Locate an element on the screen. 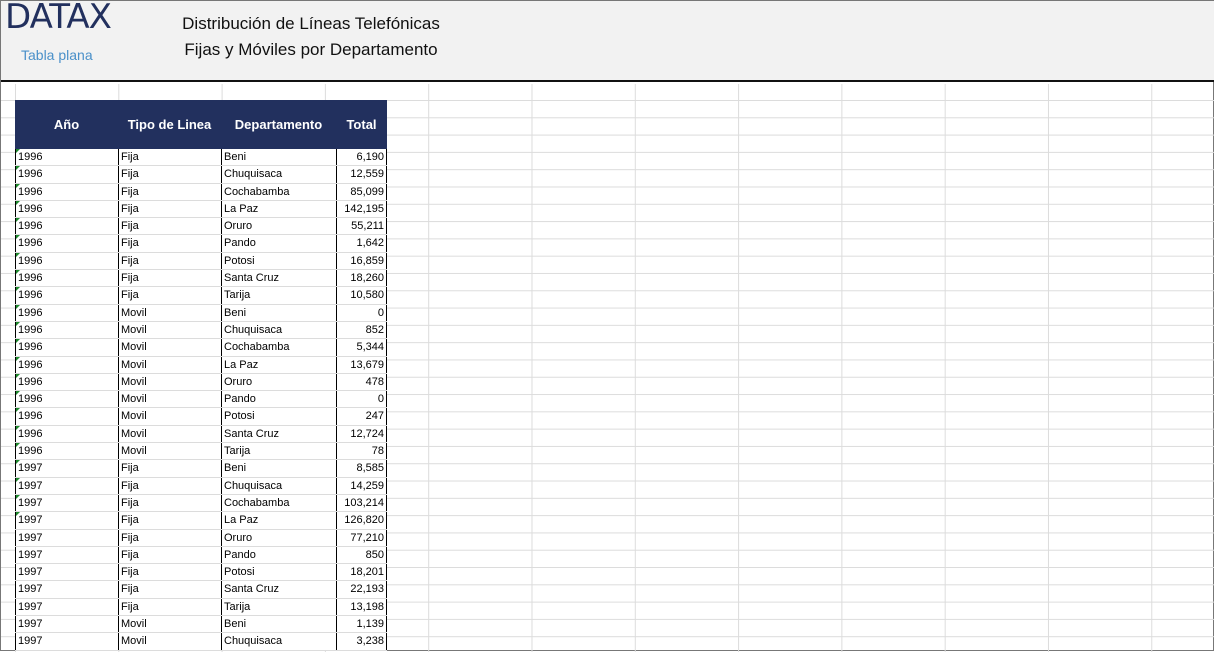  cell-total: 13,198 is located at coordinates (361, 607).